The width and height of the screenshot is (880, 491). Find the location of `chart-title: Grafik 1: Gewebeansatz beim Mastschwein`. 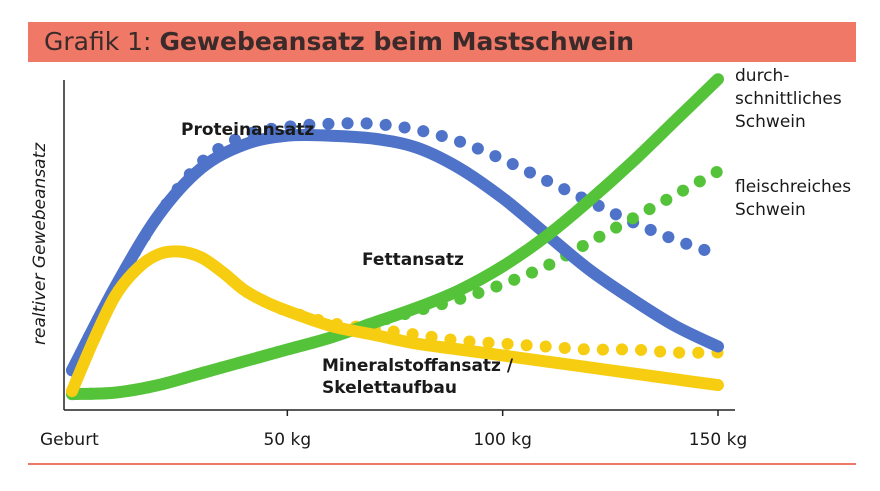

chart-title: Grafik 1: Gewebeansatz beim Mastschwein is located at coordinates (339, 41).